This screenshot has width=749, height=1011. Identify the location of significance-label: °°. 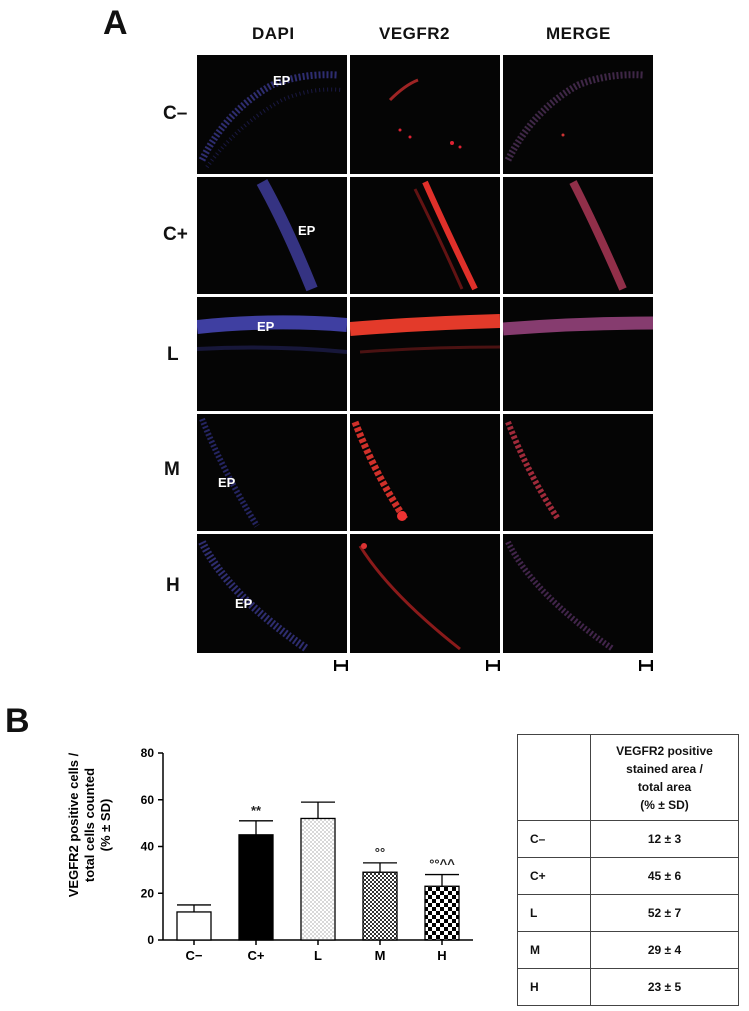
(380, 852).